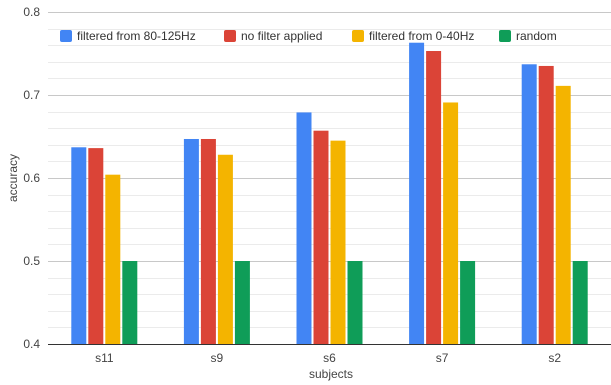 Image resolution: width=611 pixels, height=385 pixels. What do you see at coordinates (13, 178) in the screenshot?
I see `y-axis-title: accuracy` at bounding box center [13, 178].